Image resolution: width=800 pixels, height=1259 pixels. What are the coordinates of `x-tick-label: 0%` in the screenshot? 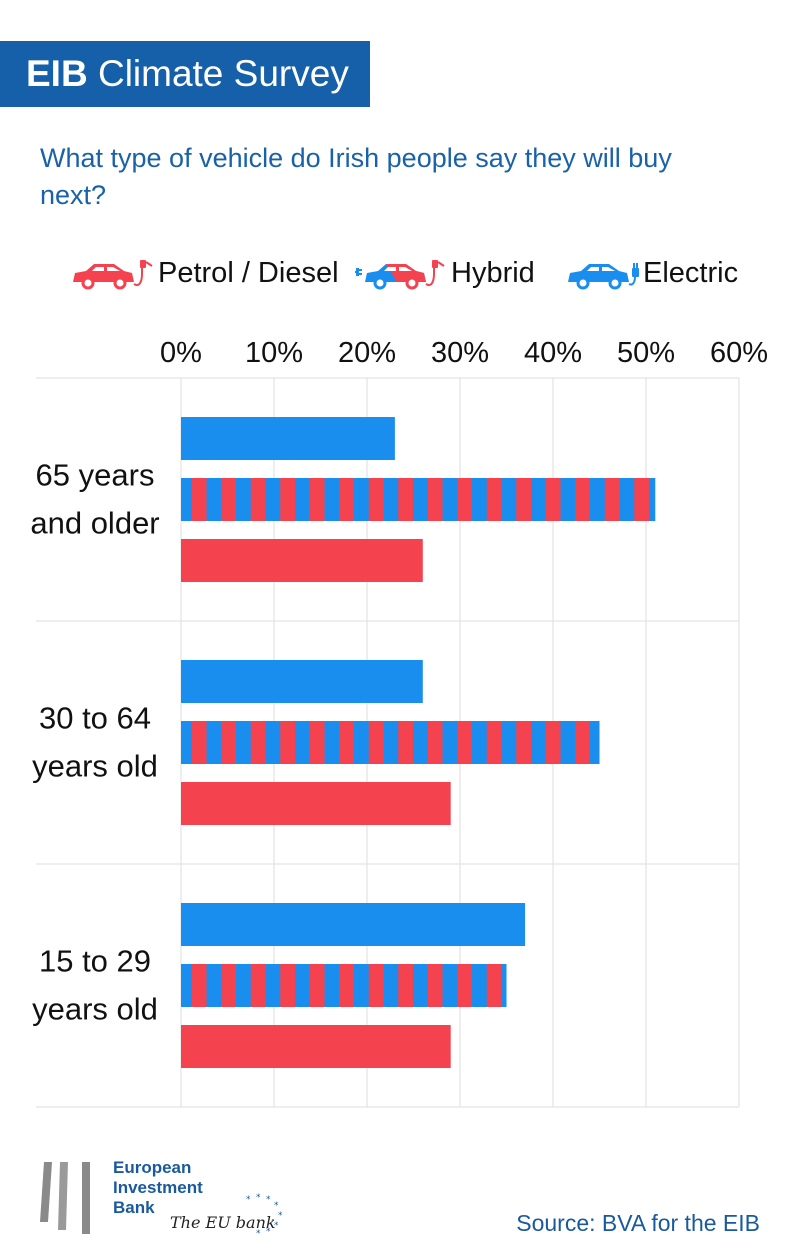 It's located at (181, 353).